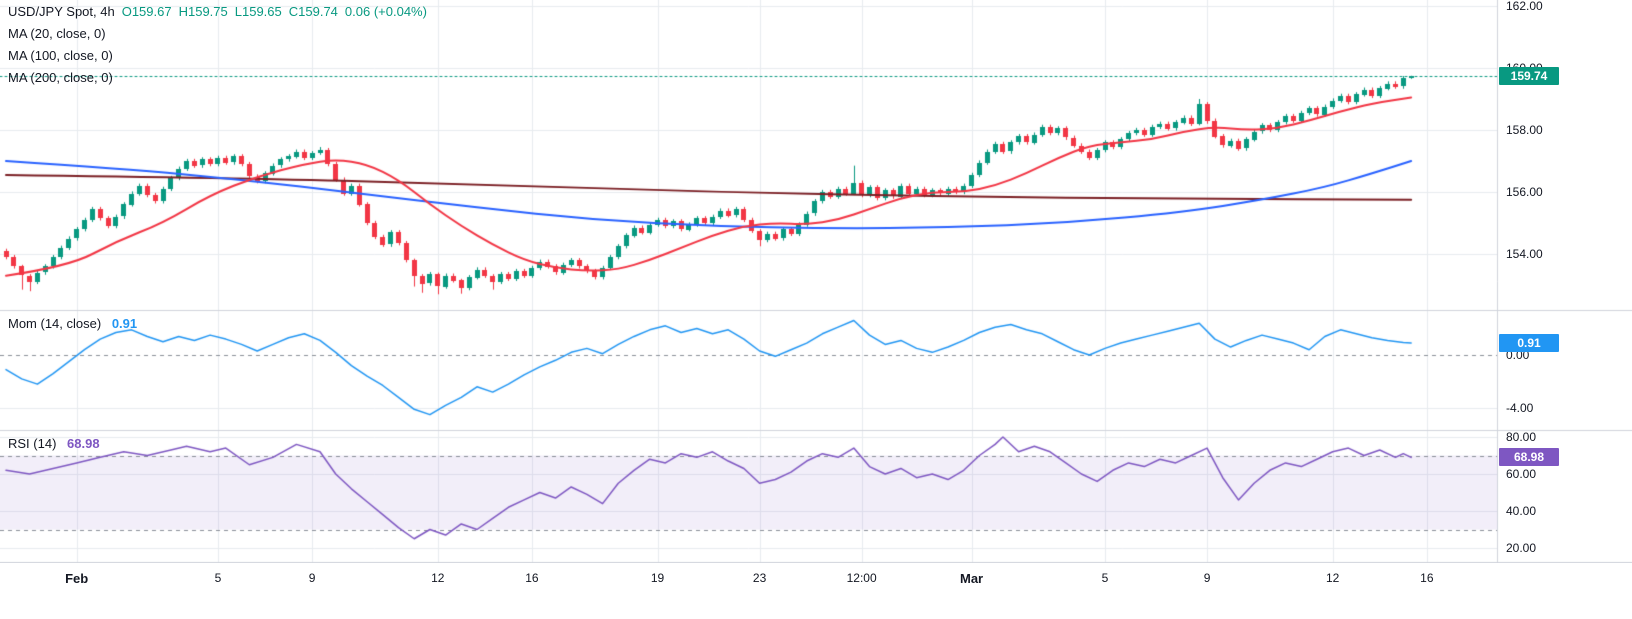 The width and height of the screenshot is (1632, 619). Describe the element at coordinates (83, 443) in the screenshot. I see `rsi-value: 68.98` at that location.